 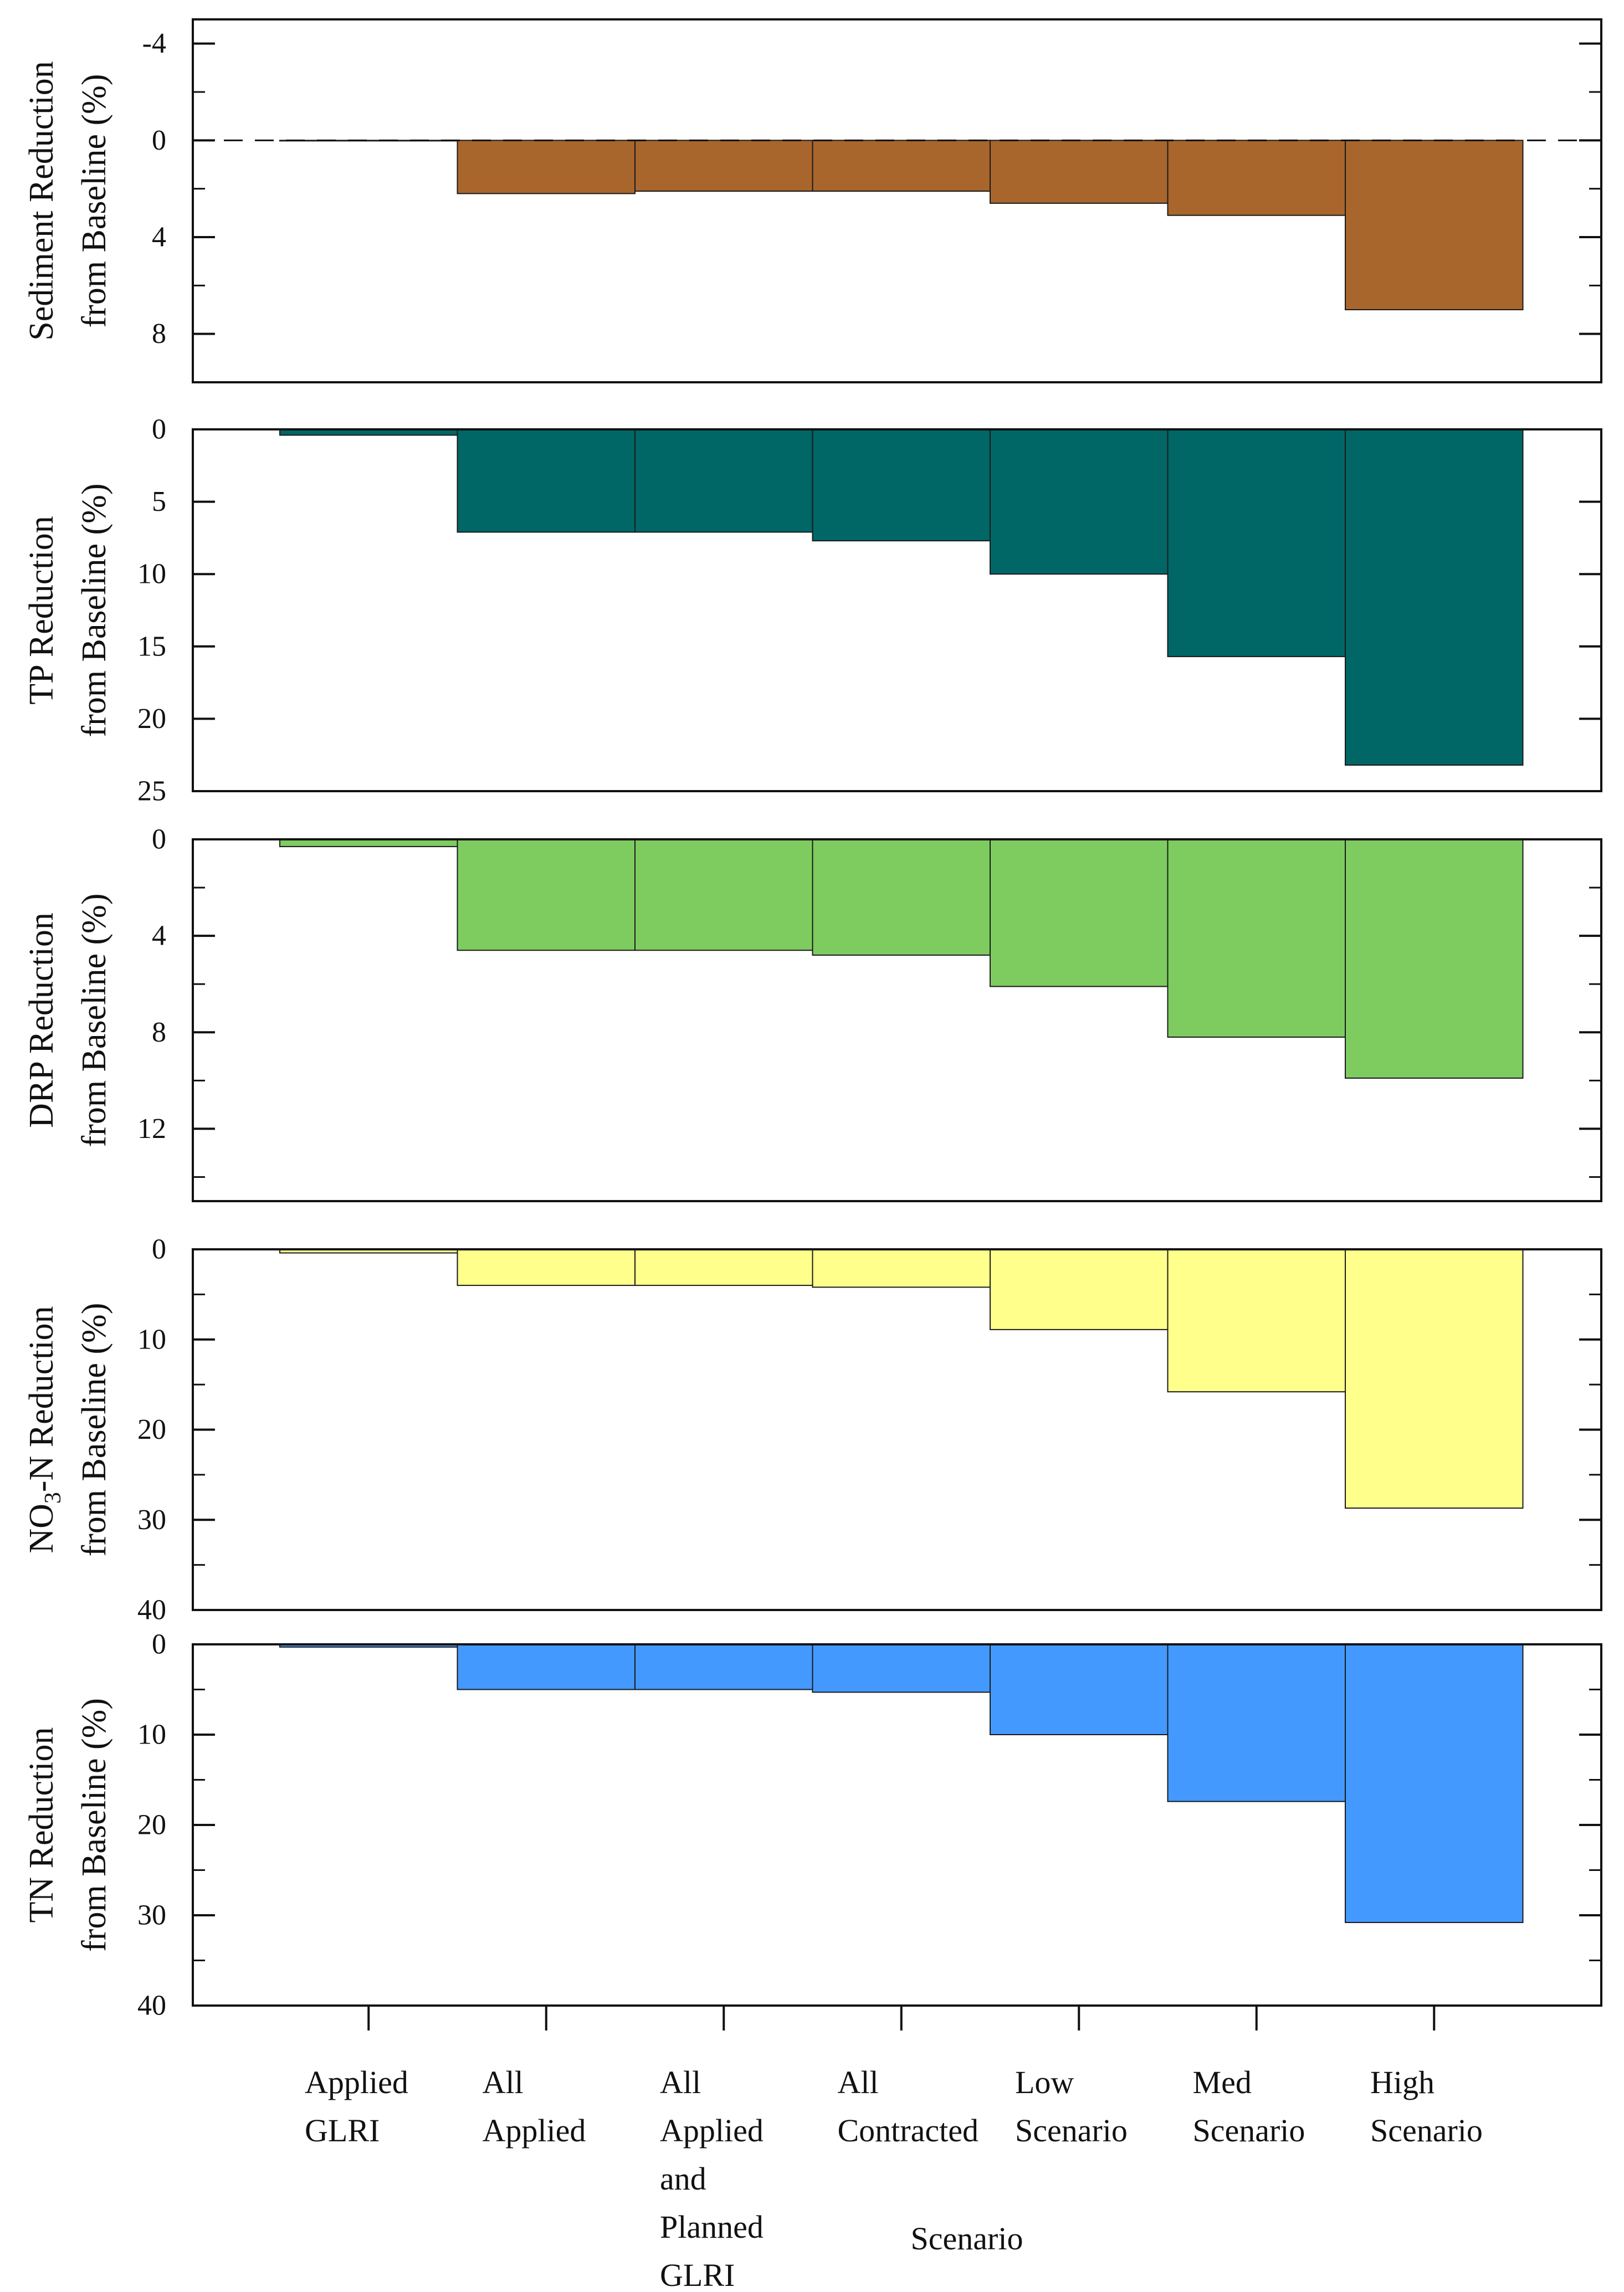 I want to click on x-category-label-3-1: Contracted, so click(x=908, y=2130).